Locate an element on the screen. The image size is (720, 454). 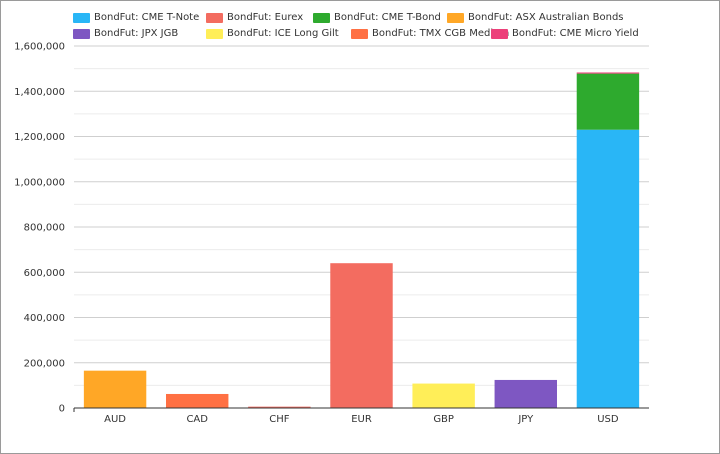
x-tick-label: CAD is located at coordinates (197, 419).